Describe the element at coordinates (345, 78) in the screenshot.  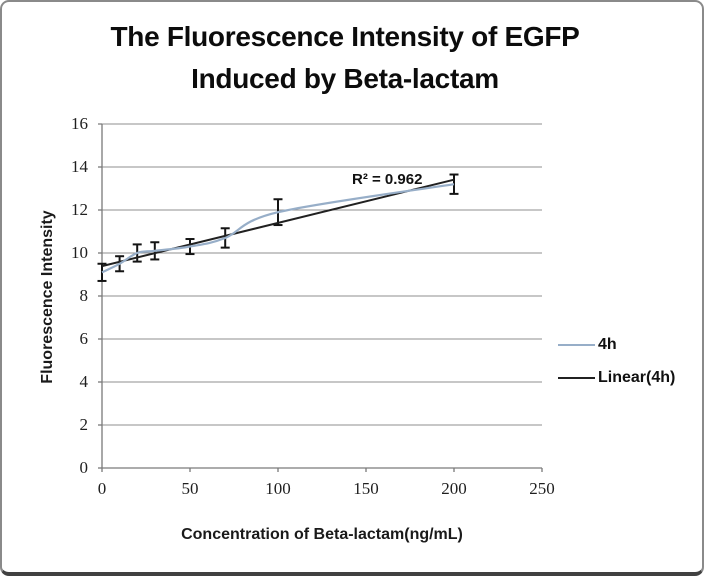
I see `chart-title-line2: Induced by Beta-lactam` at that location.